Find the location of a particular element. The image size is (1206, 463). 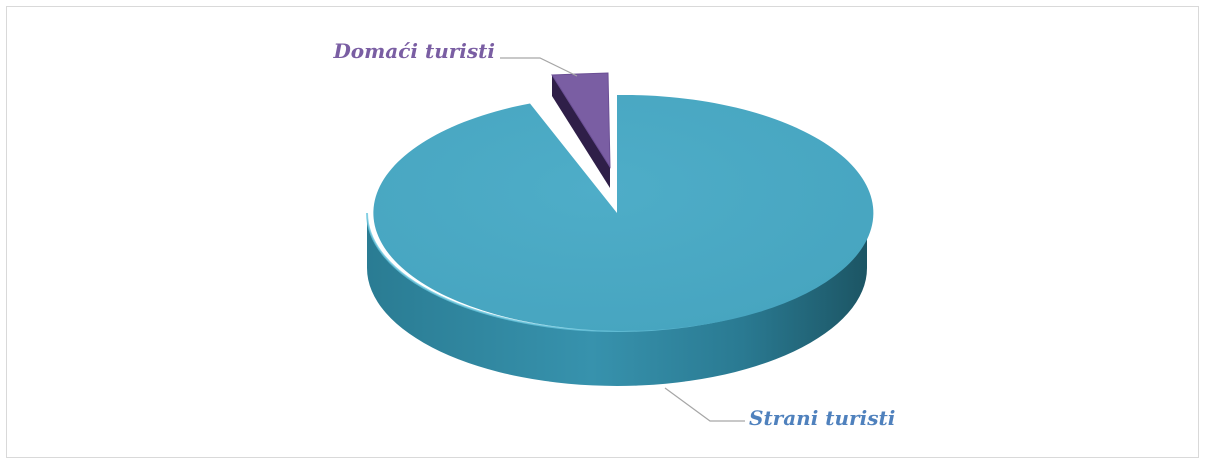

pie-slice-domaci-turisti-side is located at coordinates (581, 131).